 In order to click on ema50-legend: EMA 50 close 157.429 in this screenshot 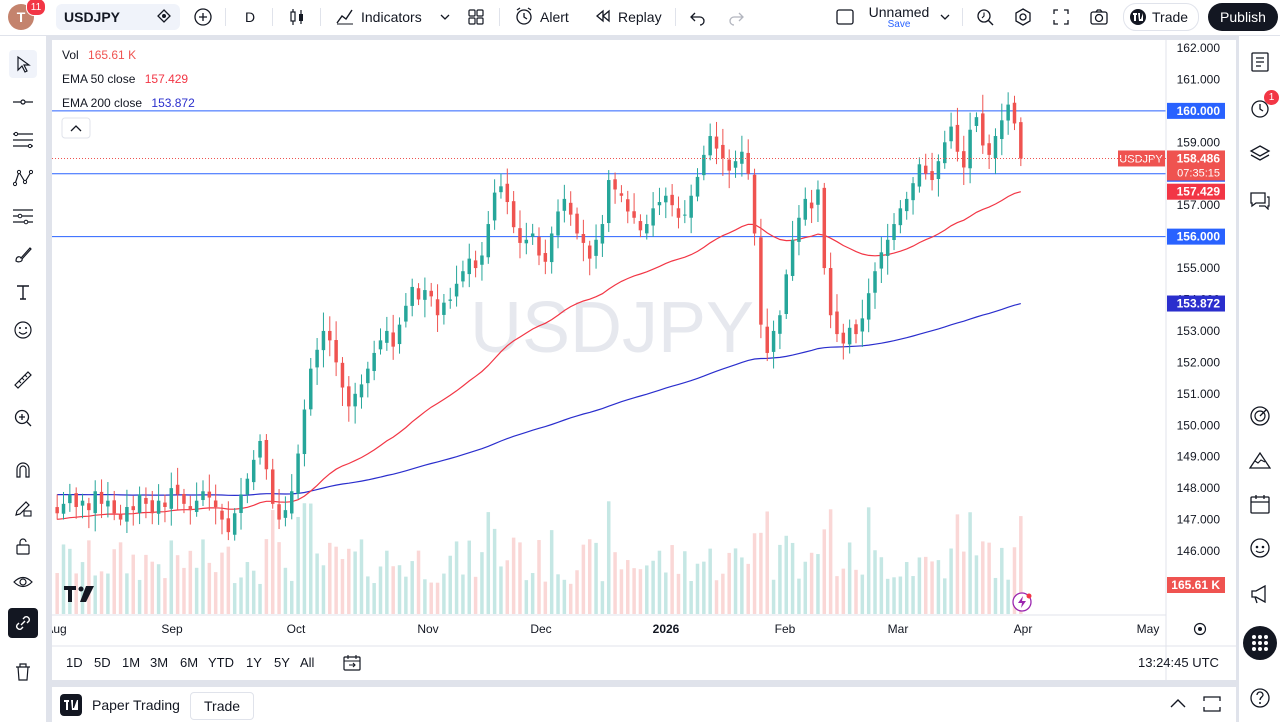, I will do `click(125, 79)`.